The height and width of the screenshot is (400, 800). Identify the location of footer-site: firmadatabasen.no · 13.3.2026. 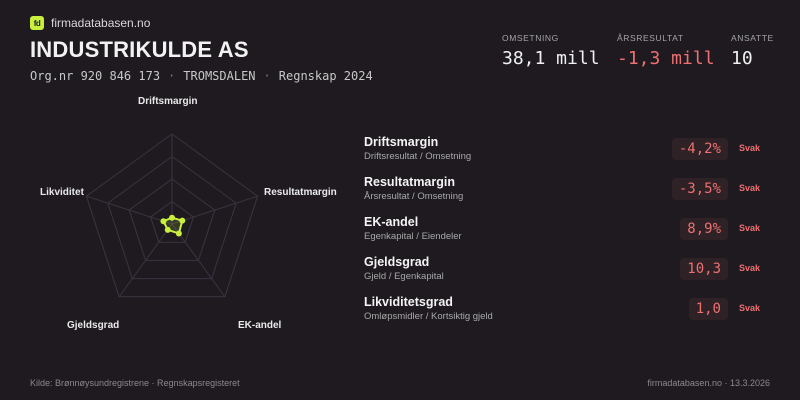
(708, 383).